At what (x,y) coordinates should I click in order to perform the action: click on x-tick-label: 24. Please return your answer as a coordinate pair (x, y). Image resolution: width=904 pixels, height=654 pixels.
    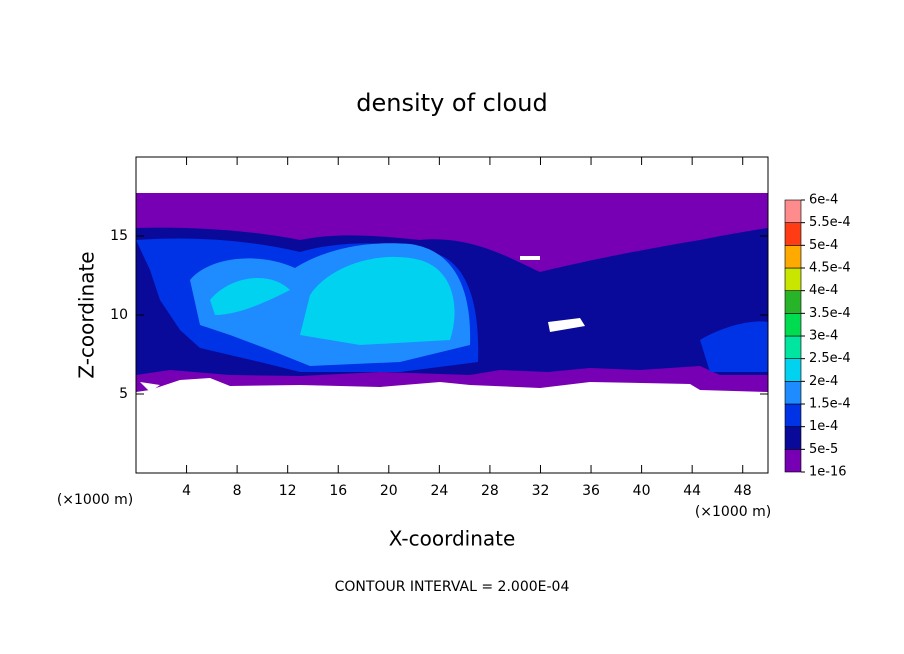
    Looking at the image, I should click on (439, 491).